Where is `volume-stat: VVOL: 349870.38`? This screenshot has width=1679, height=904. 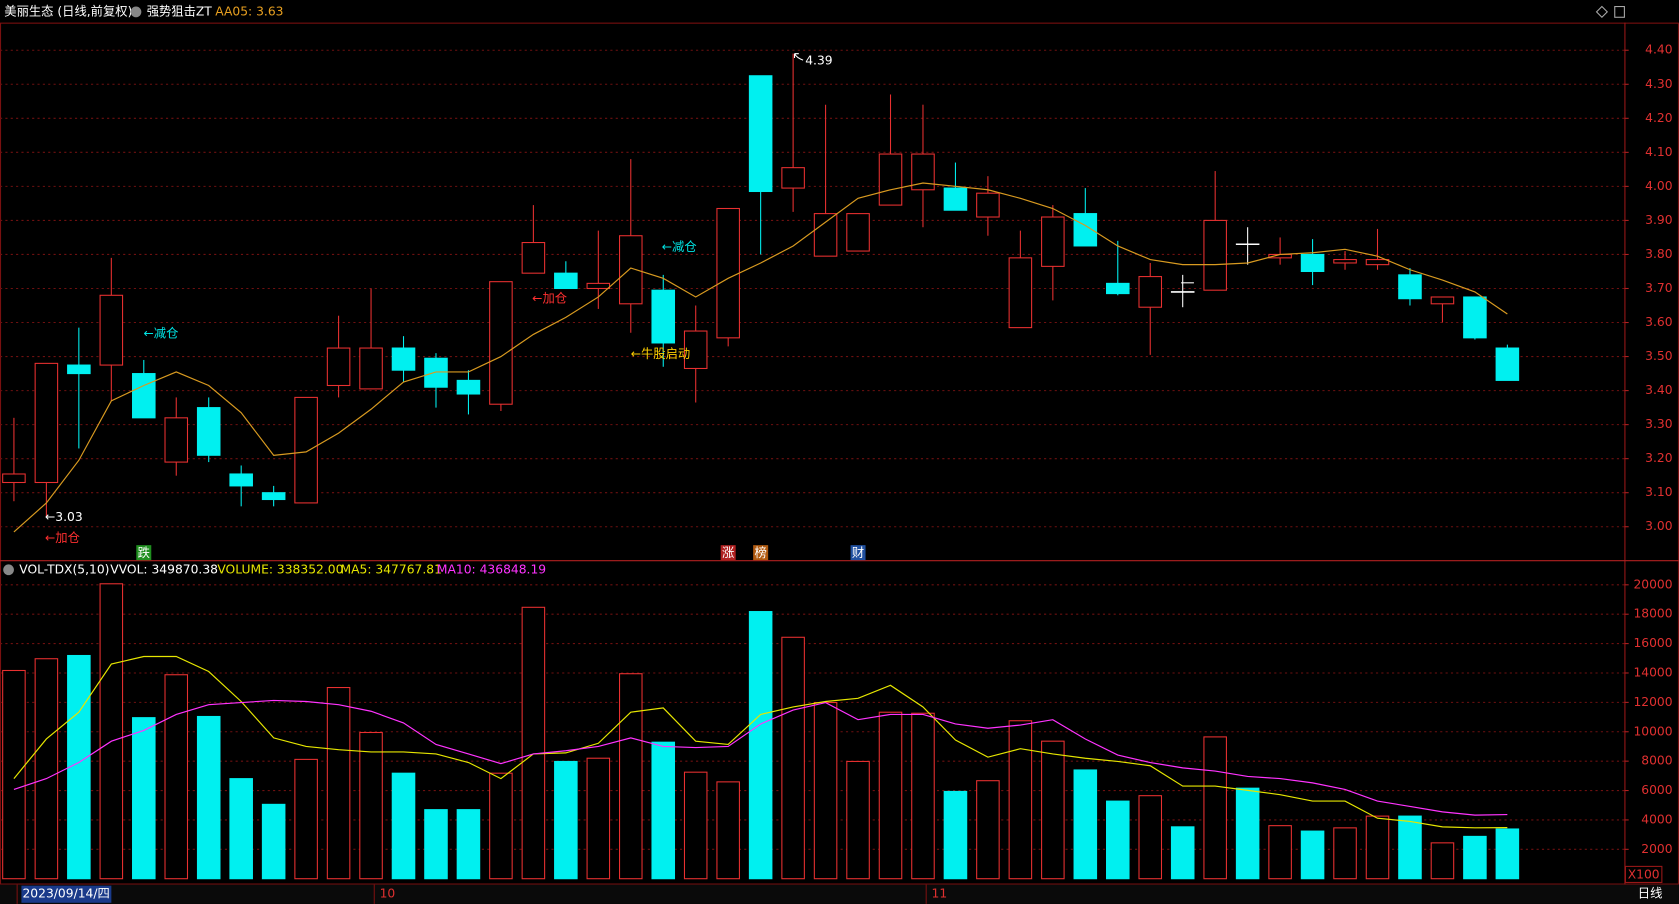 volume-stat: VVOL: 349870.38 is located at coordinates (164, 569).